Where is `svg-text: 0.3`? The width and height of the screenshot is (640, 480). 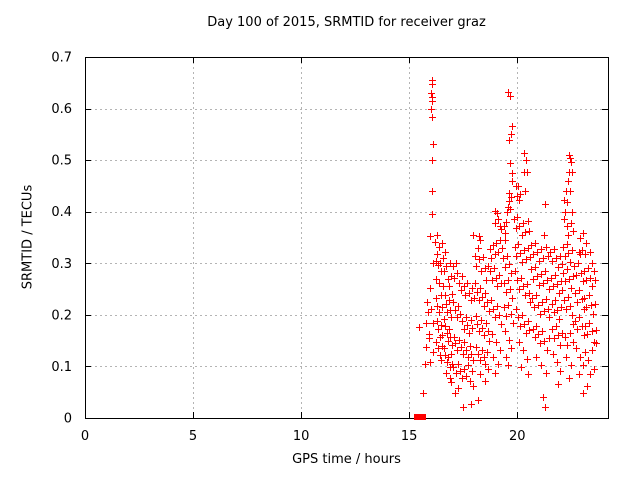 svg-text: 0.3 is located at coordinates (61, 264).